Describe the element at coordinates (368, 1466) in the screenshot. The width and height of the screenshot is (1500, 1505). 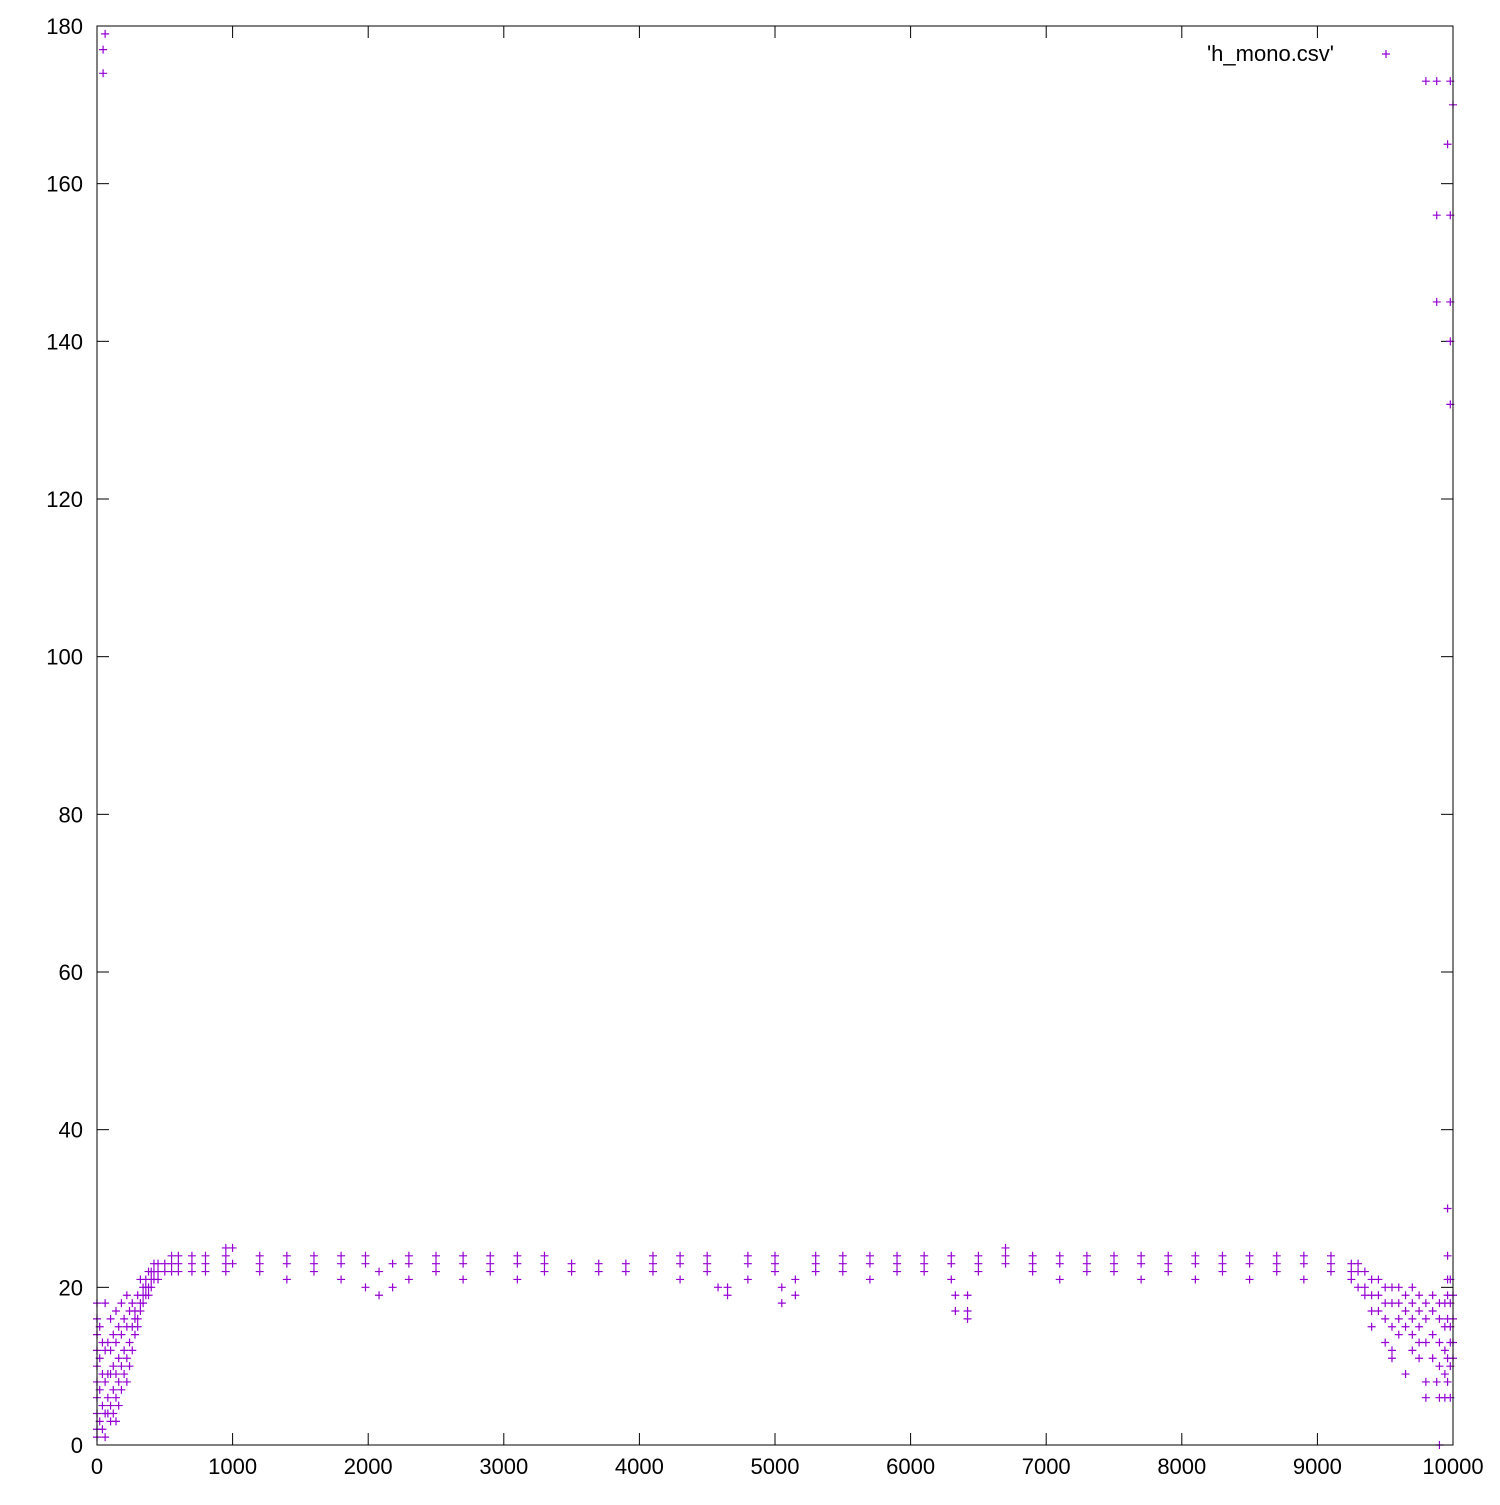
I see `x-tick-label: 2000` at that location.